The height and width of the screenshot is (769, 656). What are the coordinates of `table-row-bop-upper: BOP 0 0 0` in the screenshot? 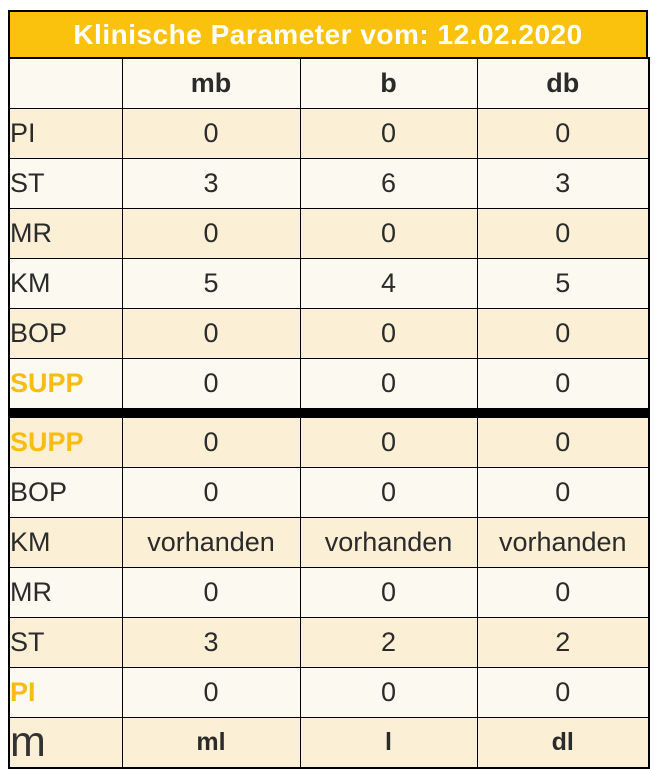 It's located at (329, 333).